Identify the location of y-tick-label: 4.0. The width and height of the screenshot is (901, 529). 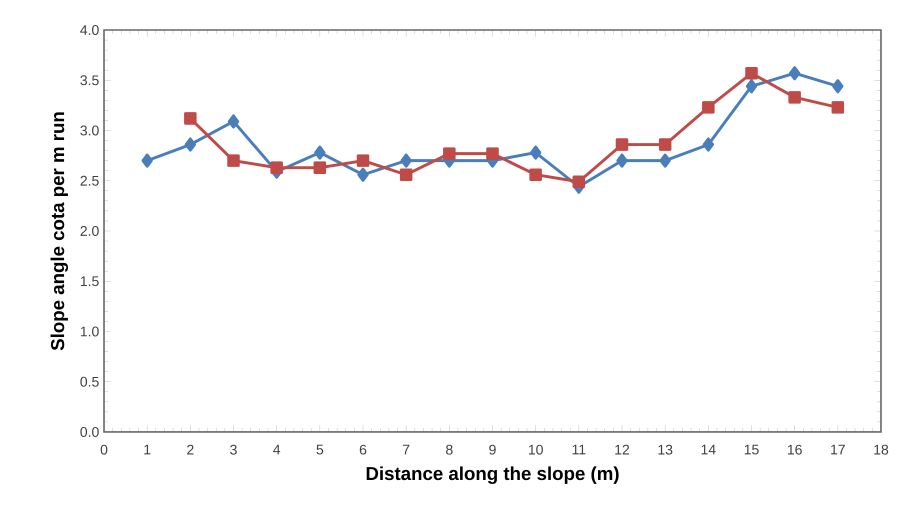
(89, 30).